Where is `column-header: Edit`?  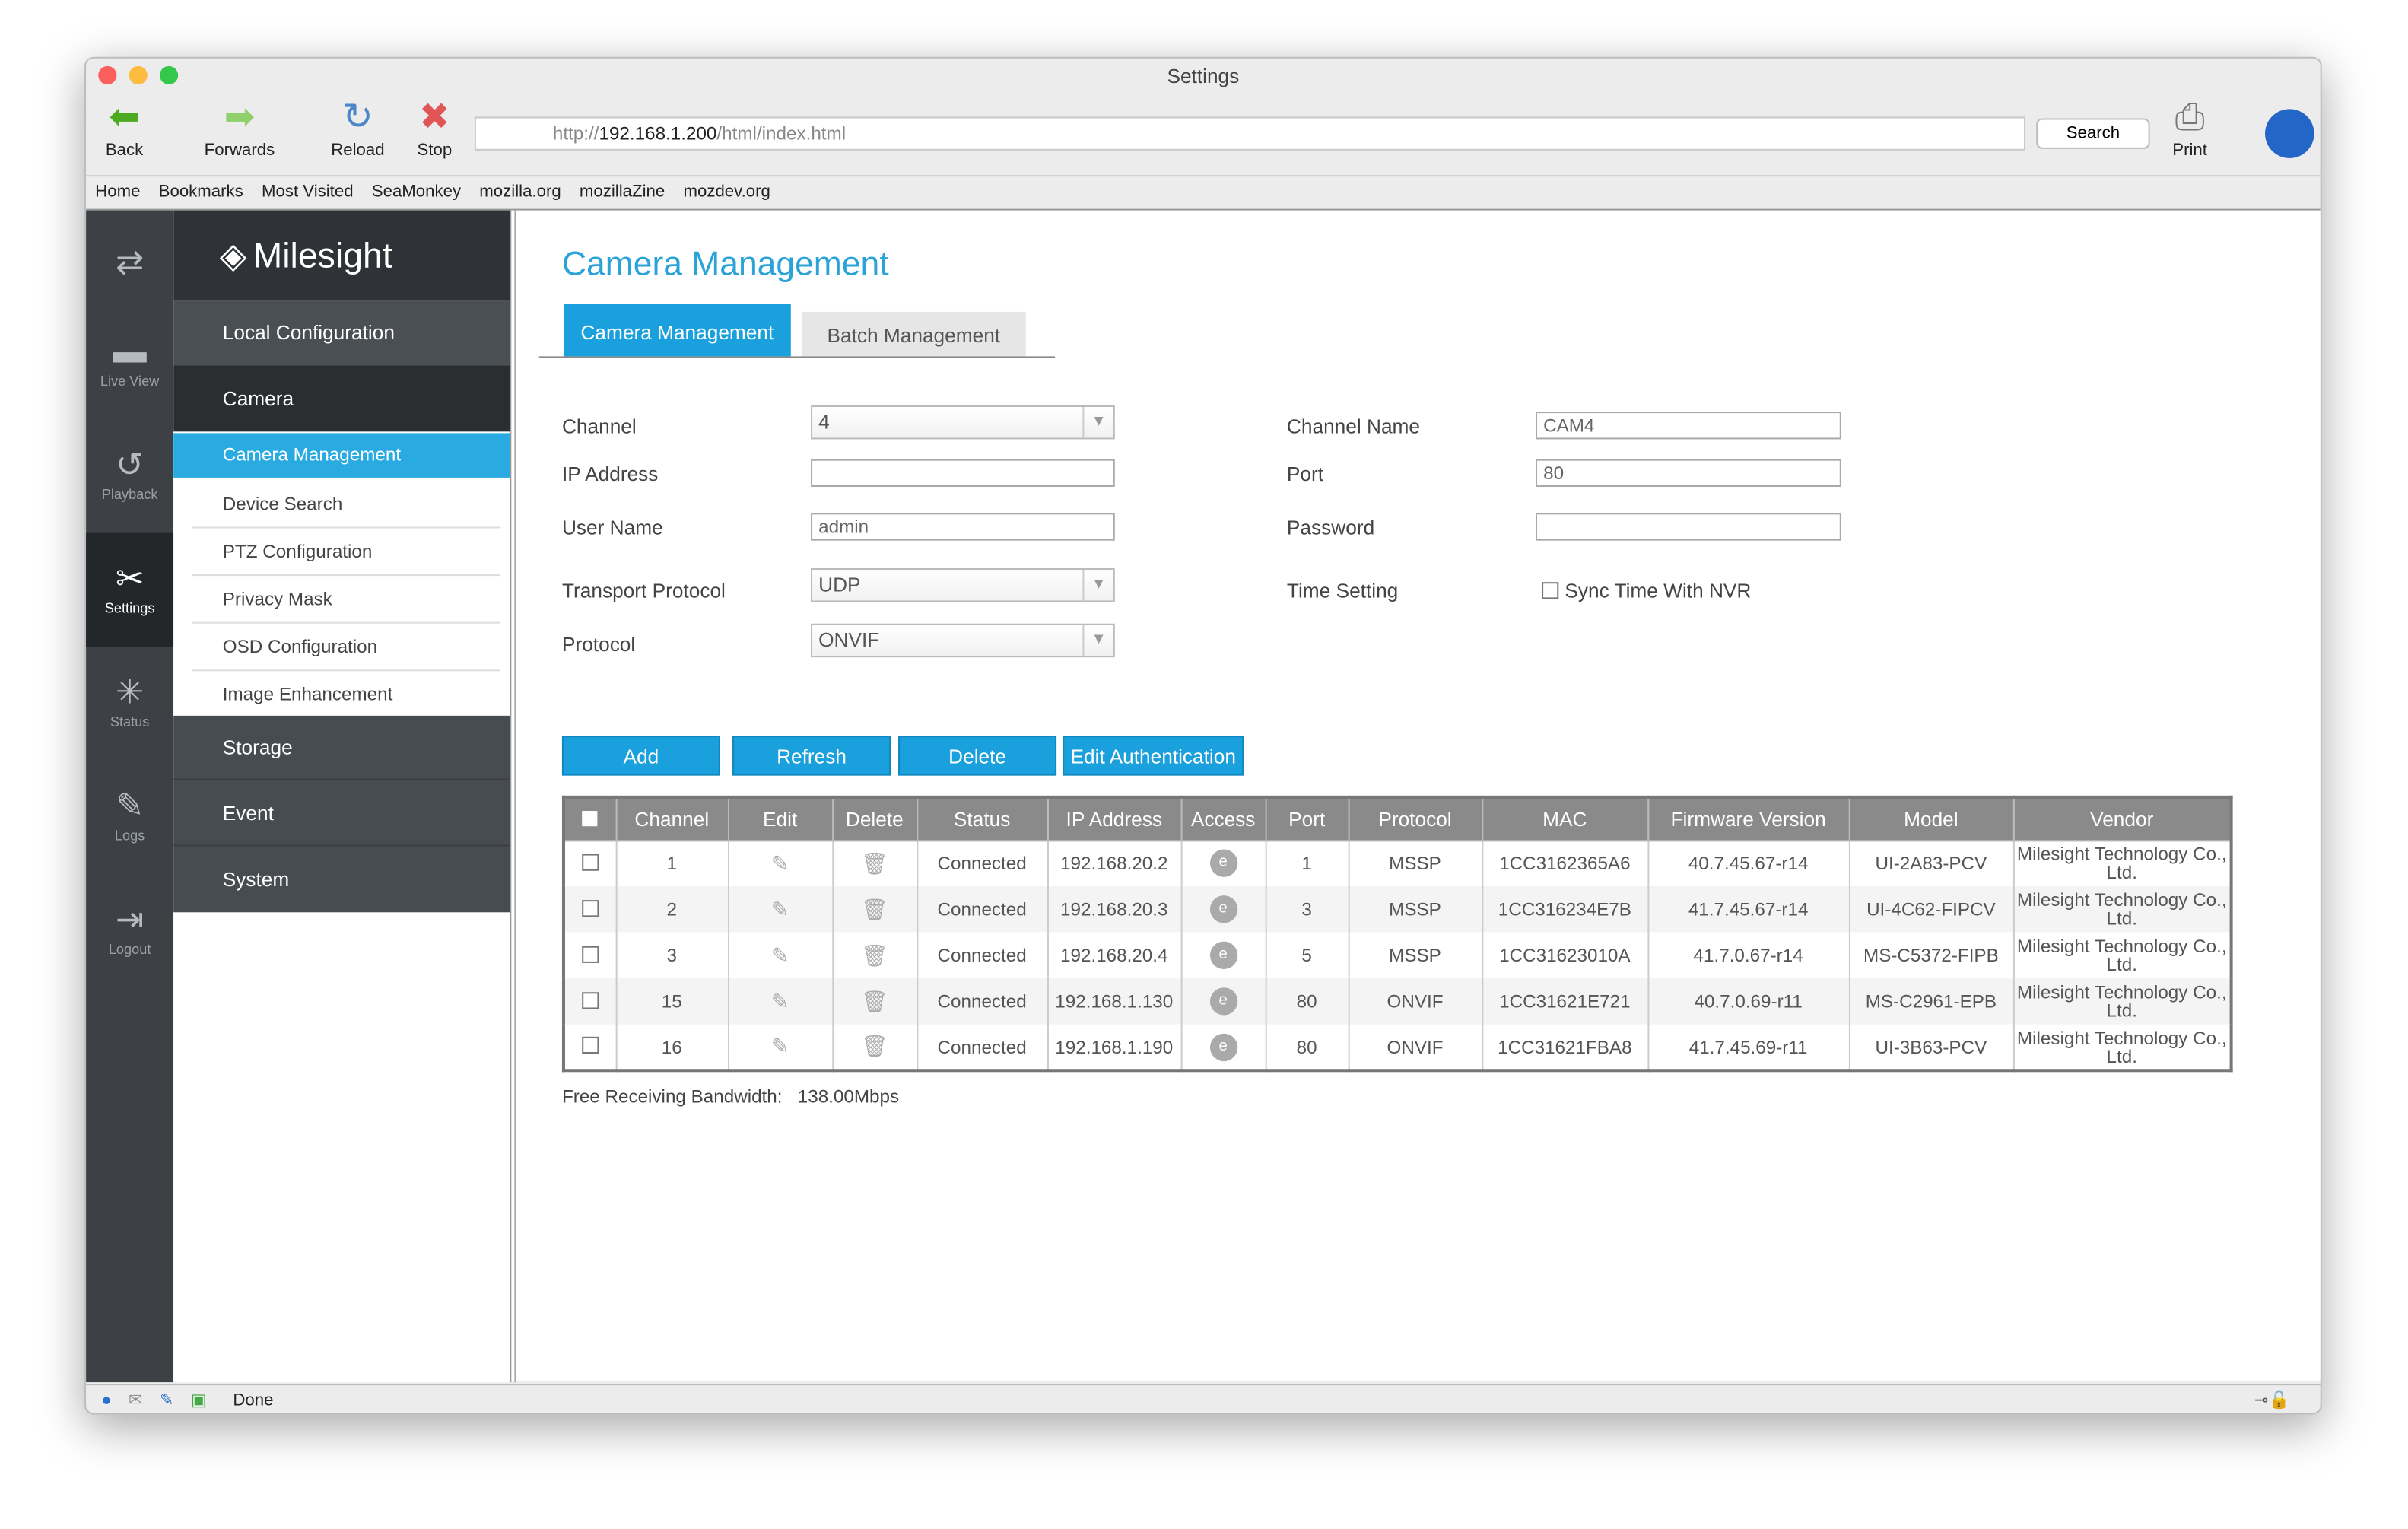 column-header: Edit is located at coordinates (780, 818).